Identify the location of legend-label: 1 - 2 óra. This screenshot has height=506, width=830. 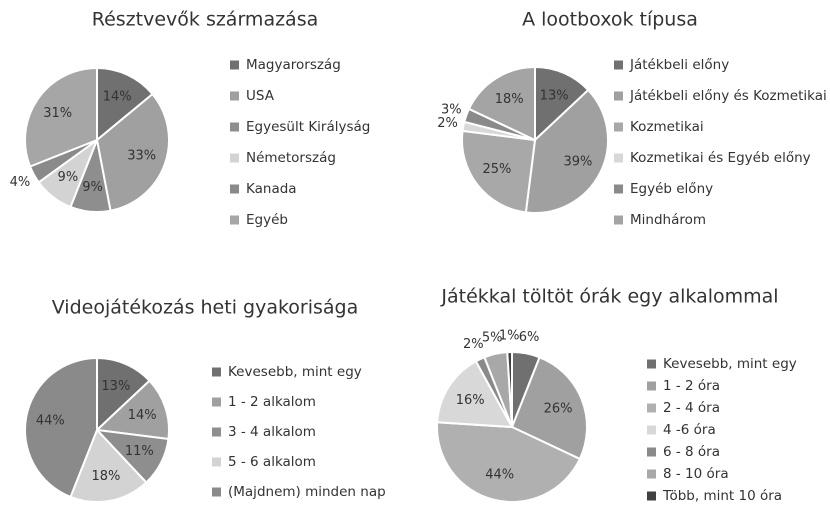
(691, 386).